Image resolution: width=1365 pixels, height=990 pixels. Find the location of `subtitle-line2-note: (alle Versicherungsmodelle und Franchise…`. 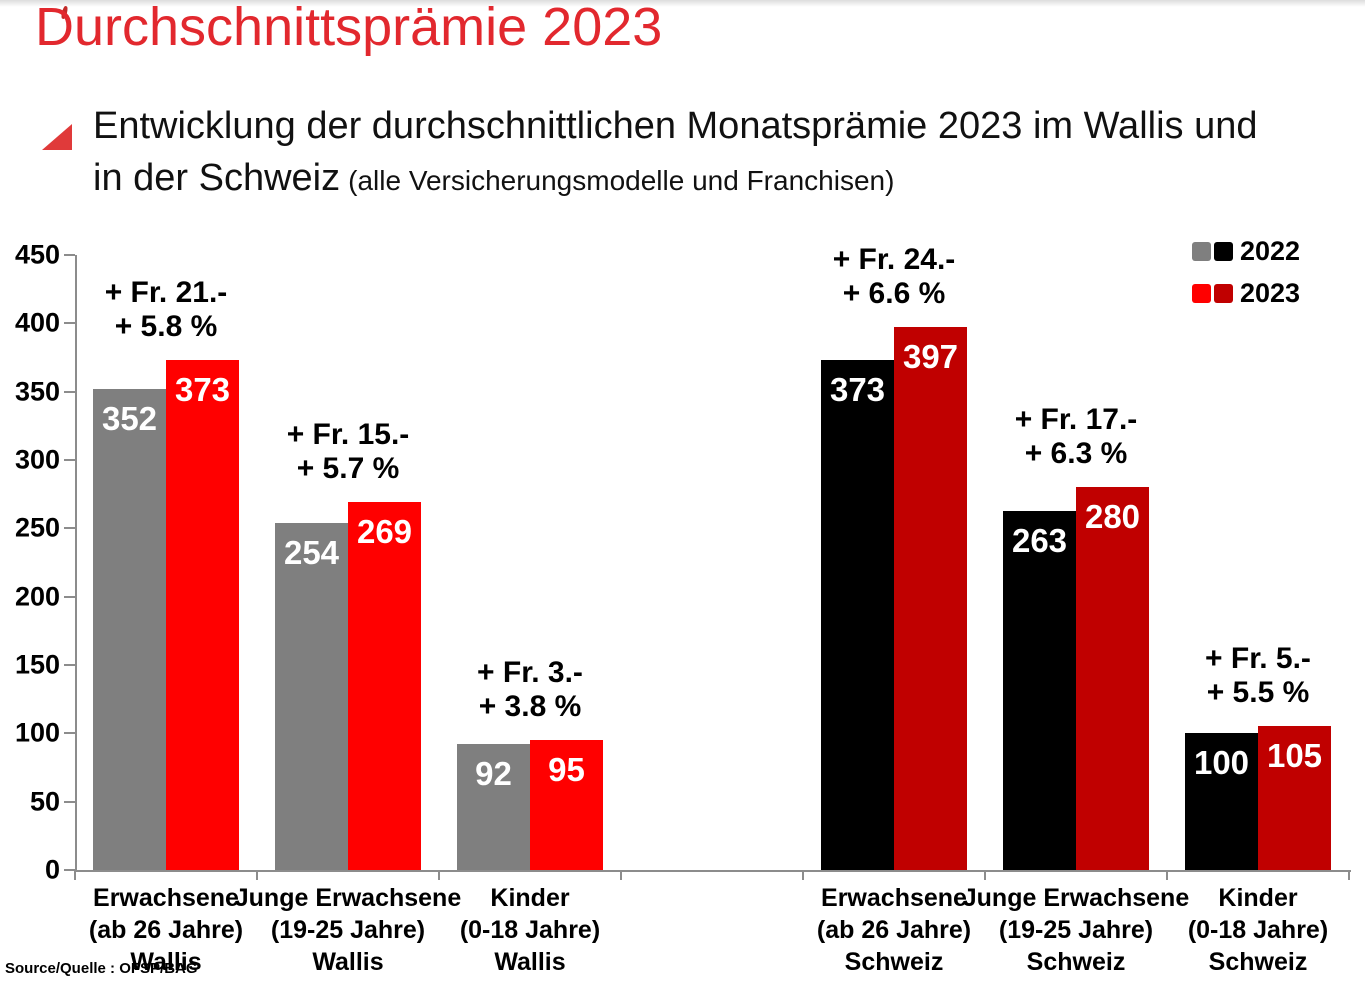

subtitle-line2-note: (alle Versicherungsmodelle und Franchise… is located at coordinates (621, 181).